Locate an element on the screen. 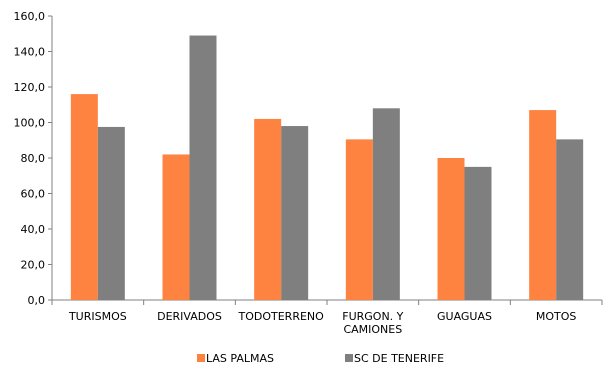 The image size is (606, 367). legend: LAS PALMAS SC DE TENERIFE is located at coordinates (320, 358).